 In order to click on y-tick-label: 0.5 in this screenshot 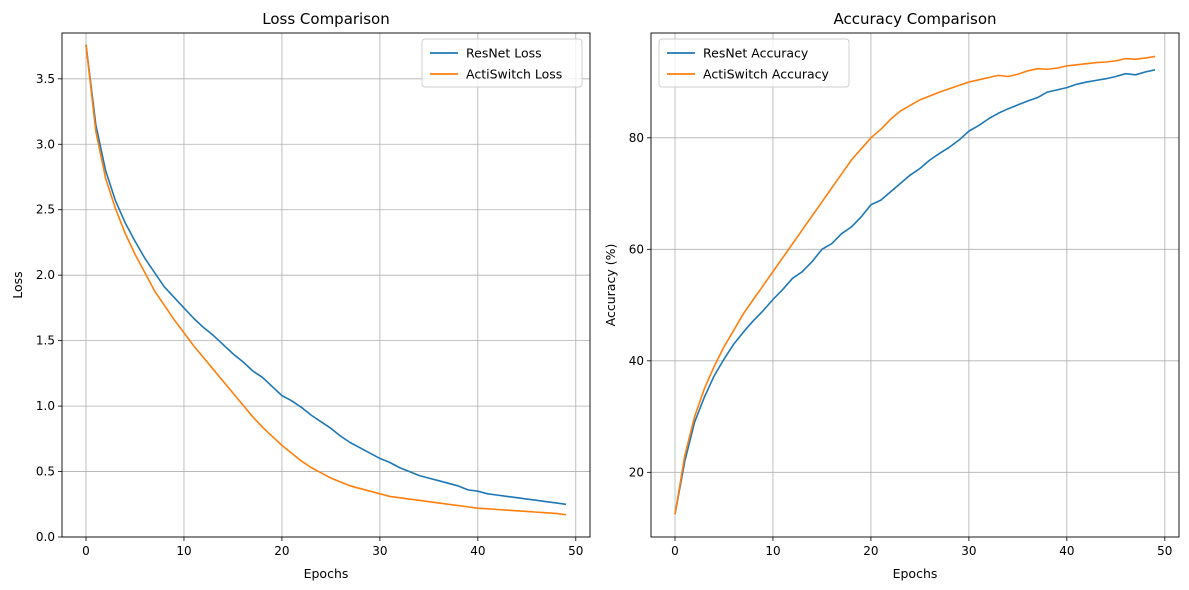, I will do `click(45, 472)`.